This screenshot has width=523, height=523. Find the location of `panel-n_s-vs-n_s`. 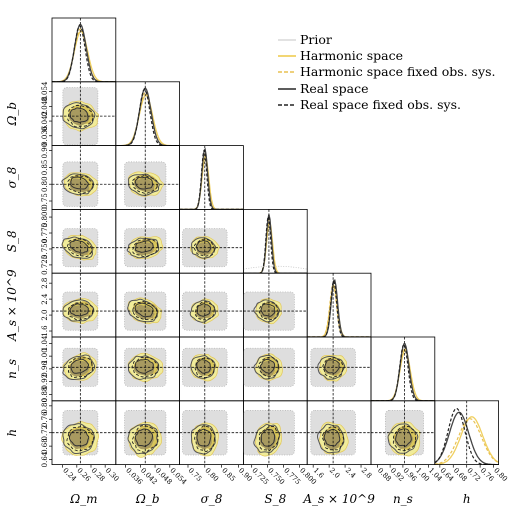

panel-n_s-vs-n_s is located at coordinates (403, 369).